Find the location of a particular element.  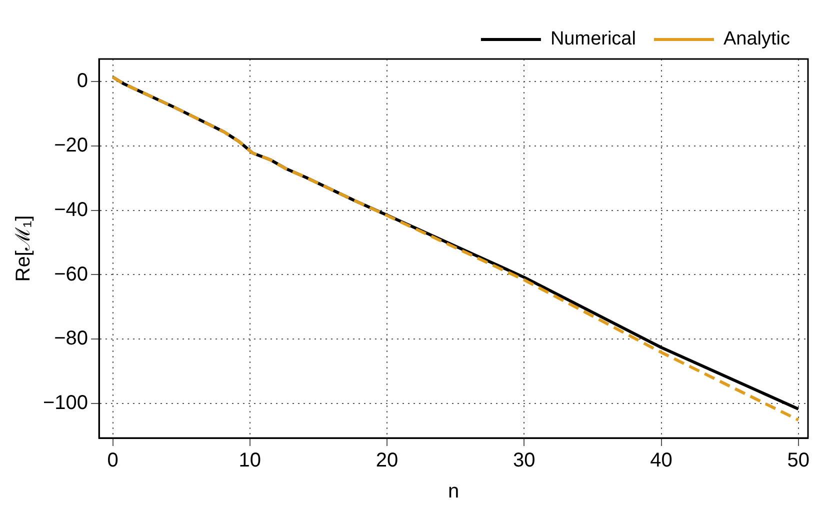

x-tick-label: 50 is located at coordinates (798, 461).